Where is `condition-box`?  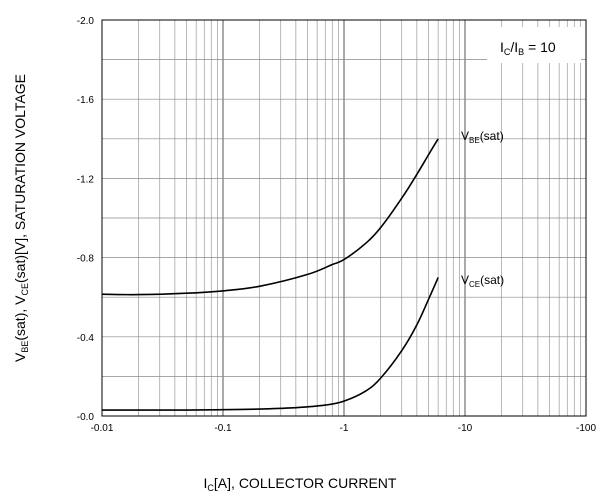 condition-box is located at coordinates (534, 45).